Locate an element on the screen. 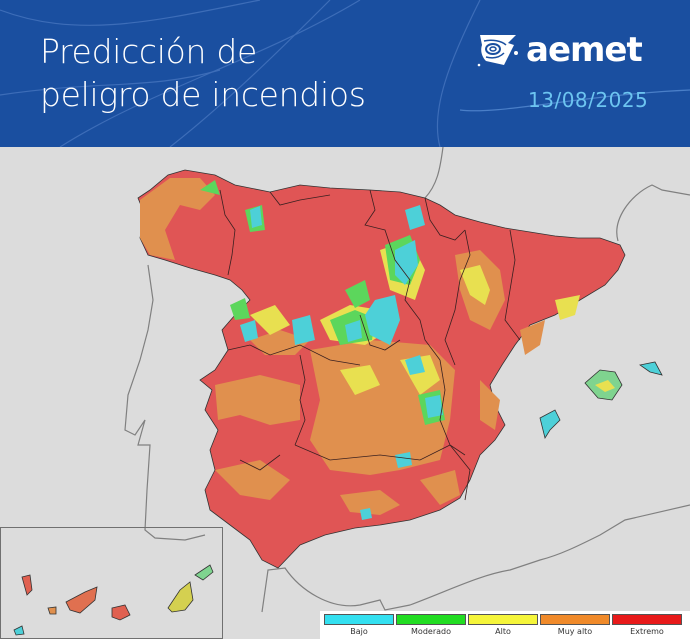 The width and height of the screenshot is (690, 639). canarias-inset-frame is located at coordinates (111, 583).